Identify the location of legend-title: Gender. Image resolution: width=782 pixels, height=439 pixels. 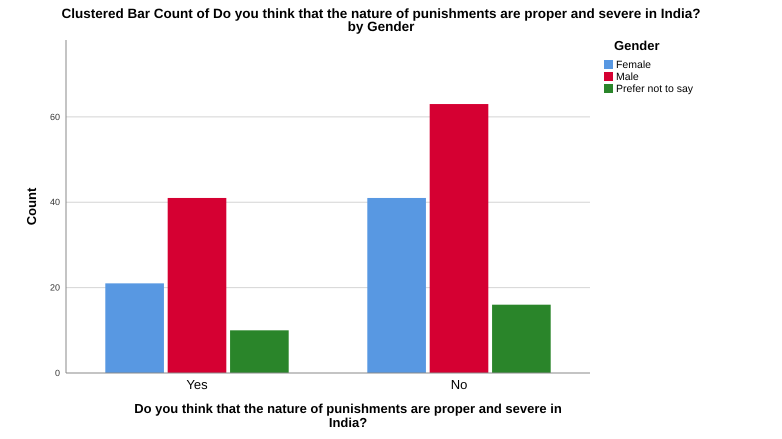
(637, 45).